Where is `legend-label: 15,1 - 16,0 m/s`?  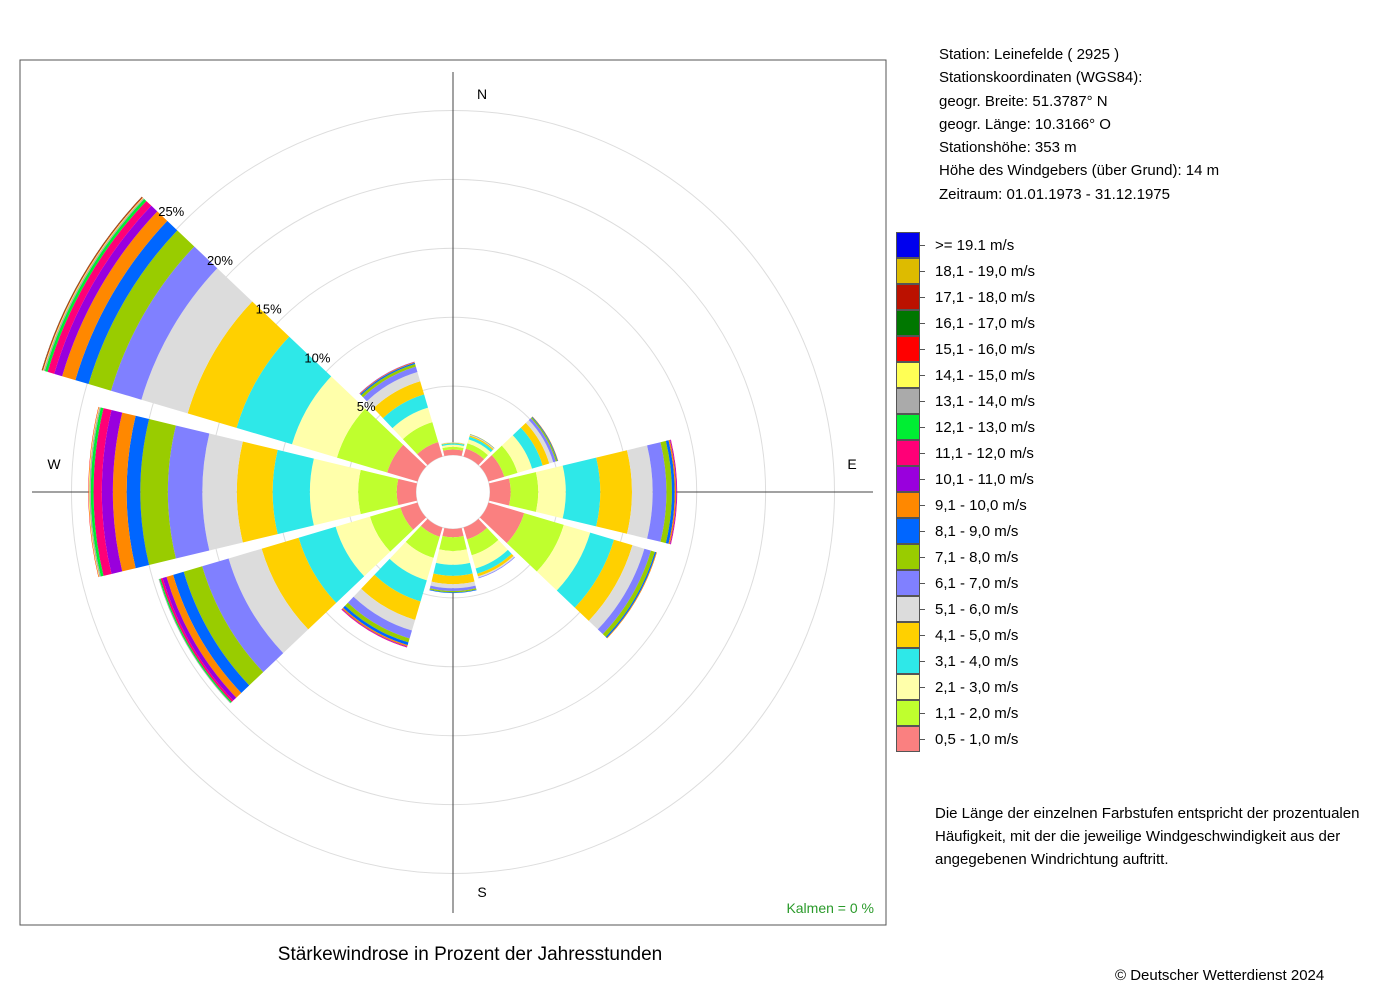
legend-label: 15,1 - 16,0 m/s is located at coordinates (985, 349).